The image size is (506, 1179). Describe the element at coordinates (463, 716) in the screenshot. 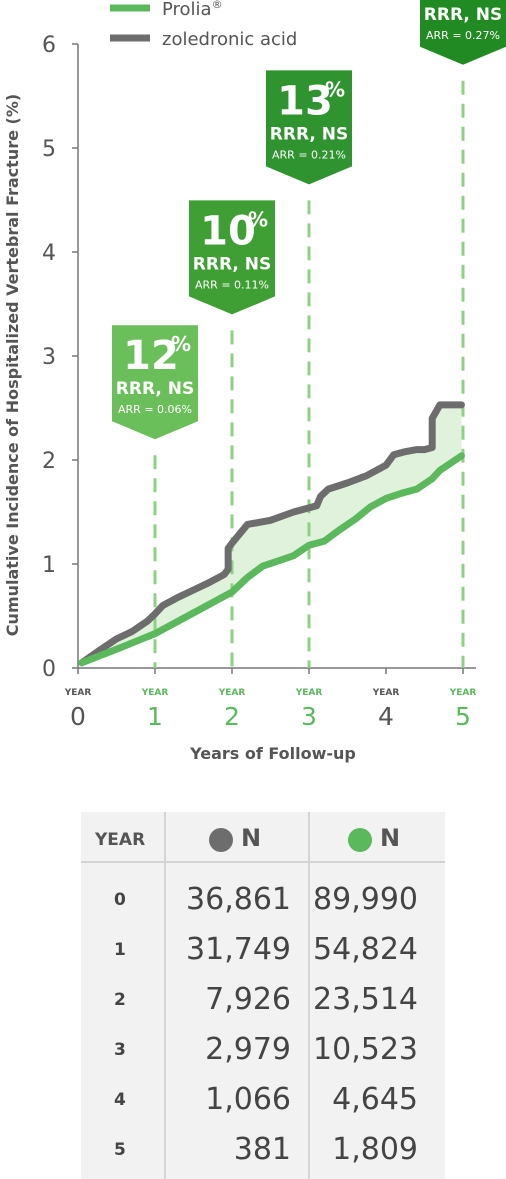

I see `x-tick-label: 5` at that location.